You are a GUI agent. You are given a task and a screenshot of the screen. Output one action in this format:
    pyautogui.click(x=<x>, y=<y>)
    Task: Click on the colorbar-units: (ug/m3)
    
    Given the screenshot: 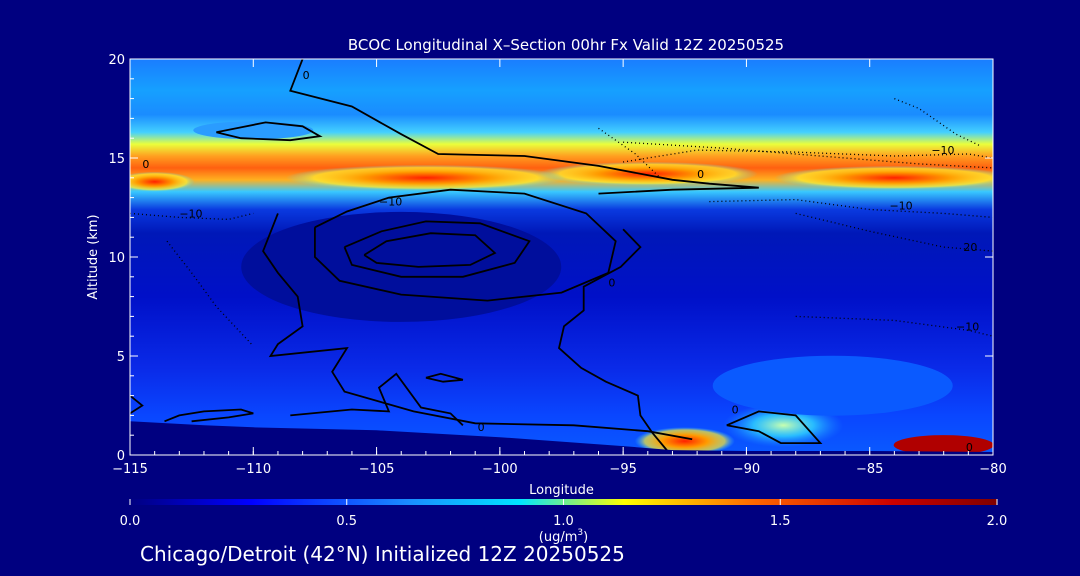 What is the action you would take?
    pyautogui.click(x=563, y=536)
    